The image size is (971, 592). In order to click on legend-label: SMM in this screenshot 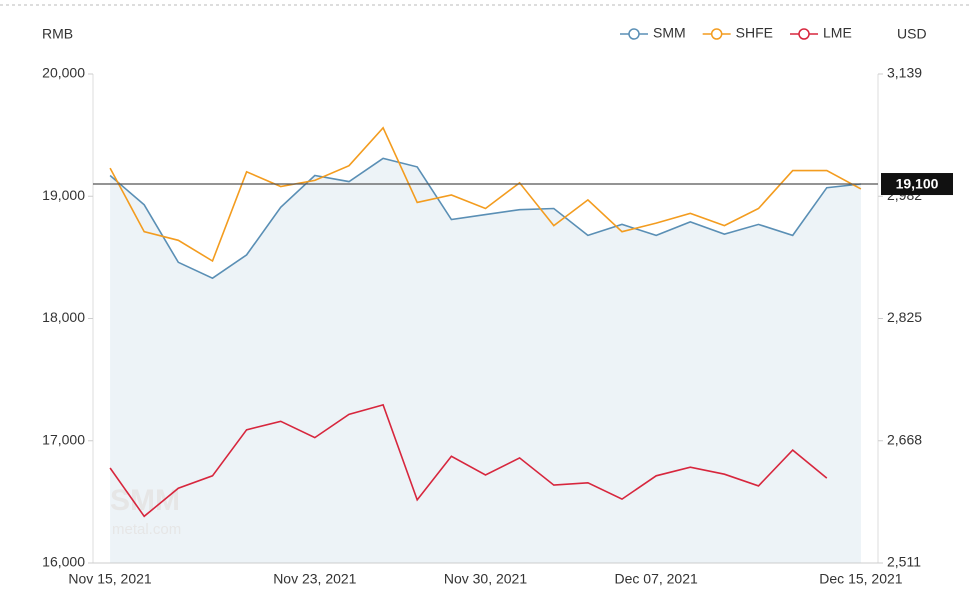, I will do `click(669, 33)`.